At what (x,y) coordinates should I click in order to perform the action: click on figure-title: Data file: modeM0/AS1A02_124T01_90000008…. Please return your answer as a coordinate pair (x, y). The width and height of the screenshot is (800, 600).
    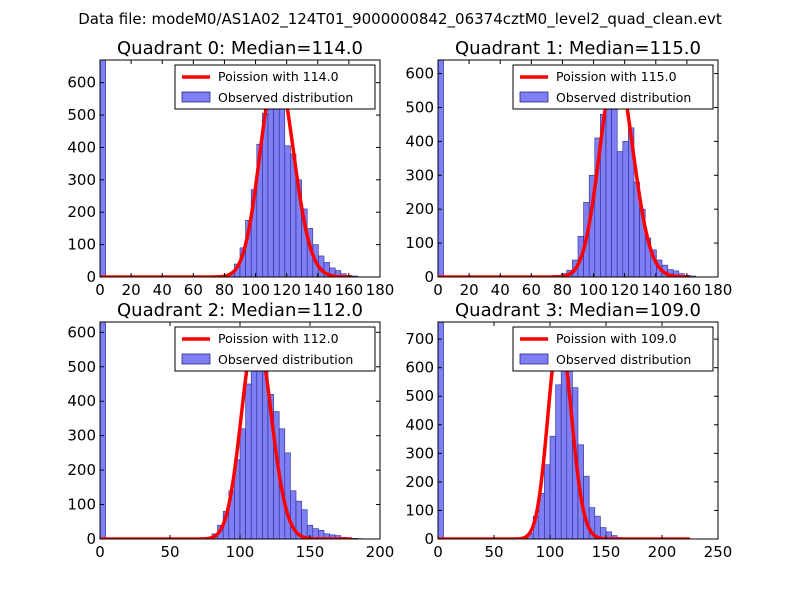
    Looking at the image, I should click on (400, 19).